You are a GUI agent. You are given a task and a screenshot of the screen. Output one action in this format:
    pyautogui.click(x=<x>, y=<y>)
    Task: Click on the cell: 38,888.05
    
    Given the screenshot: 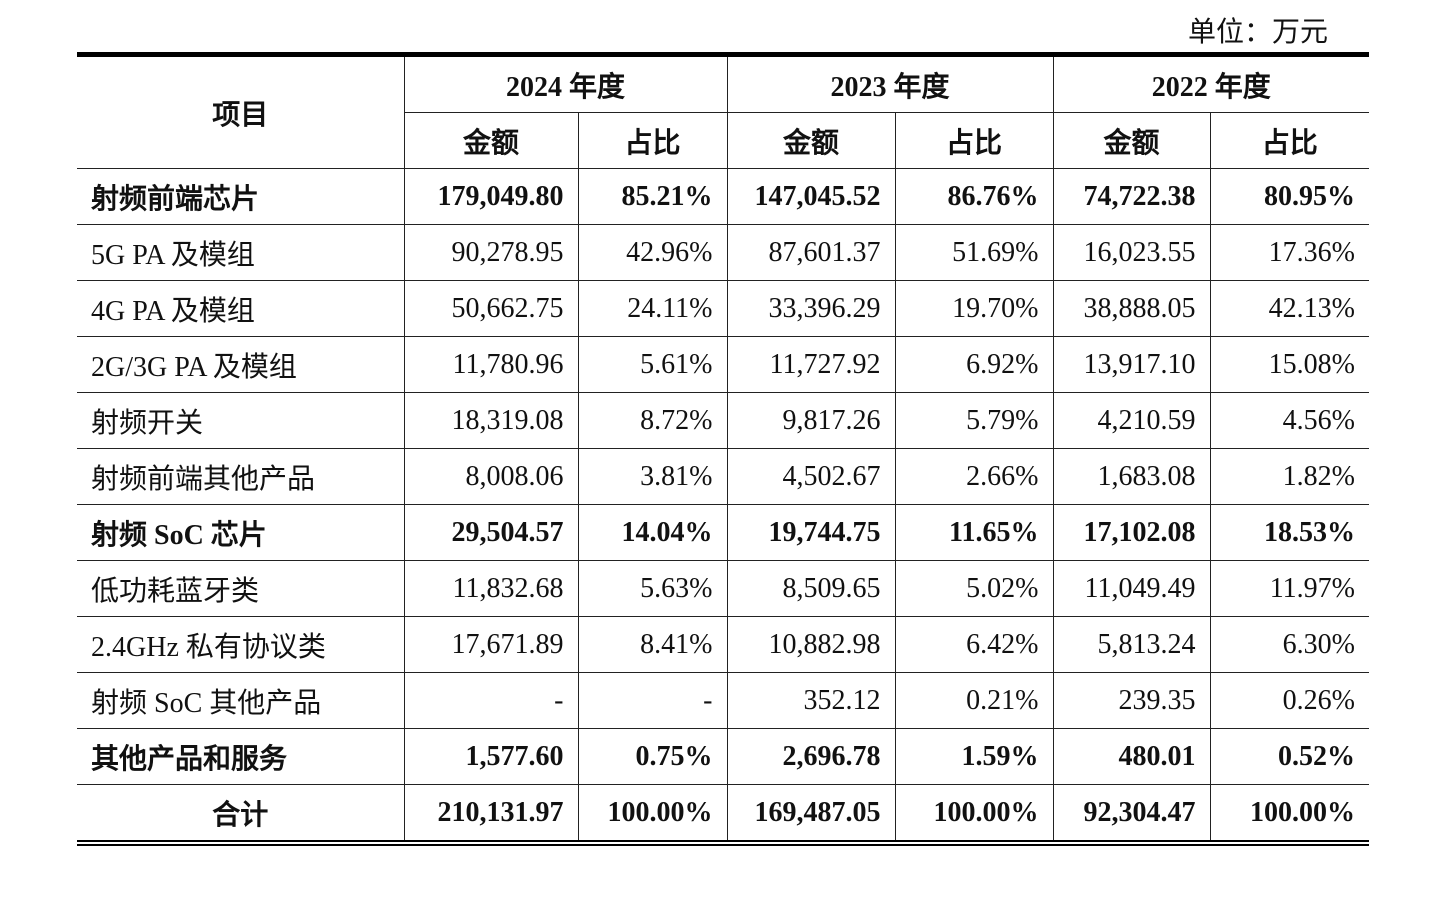 What is the action you would take?
    pyautogui.click(x=1131, y=308)
    